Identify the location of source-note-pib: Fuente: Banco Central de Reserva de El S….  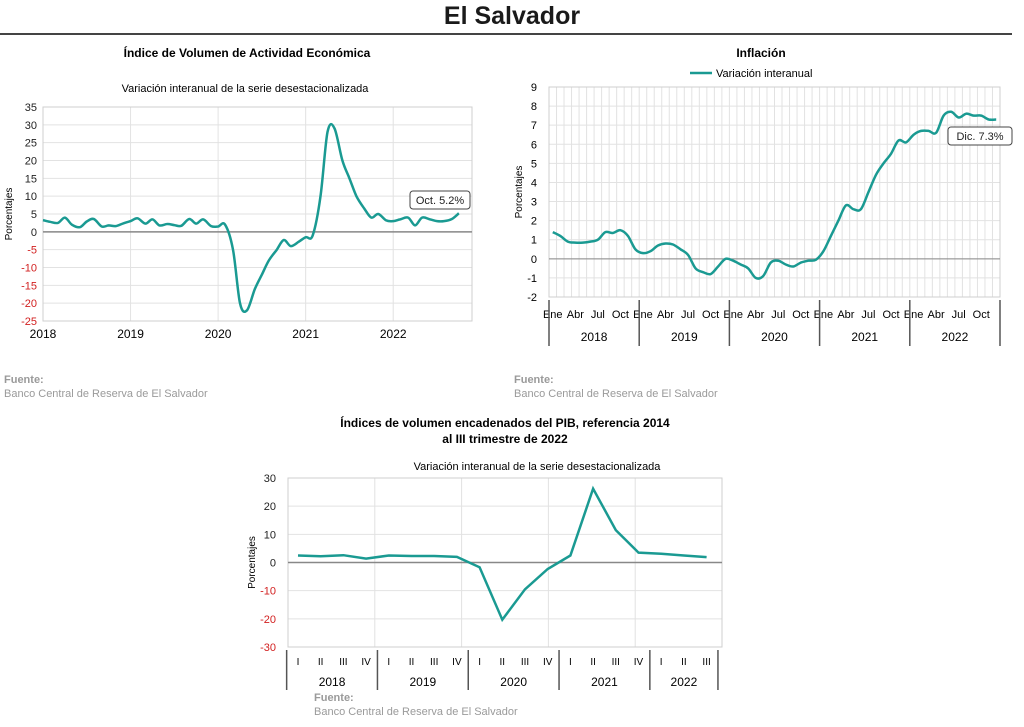
(416, 705).